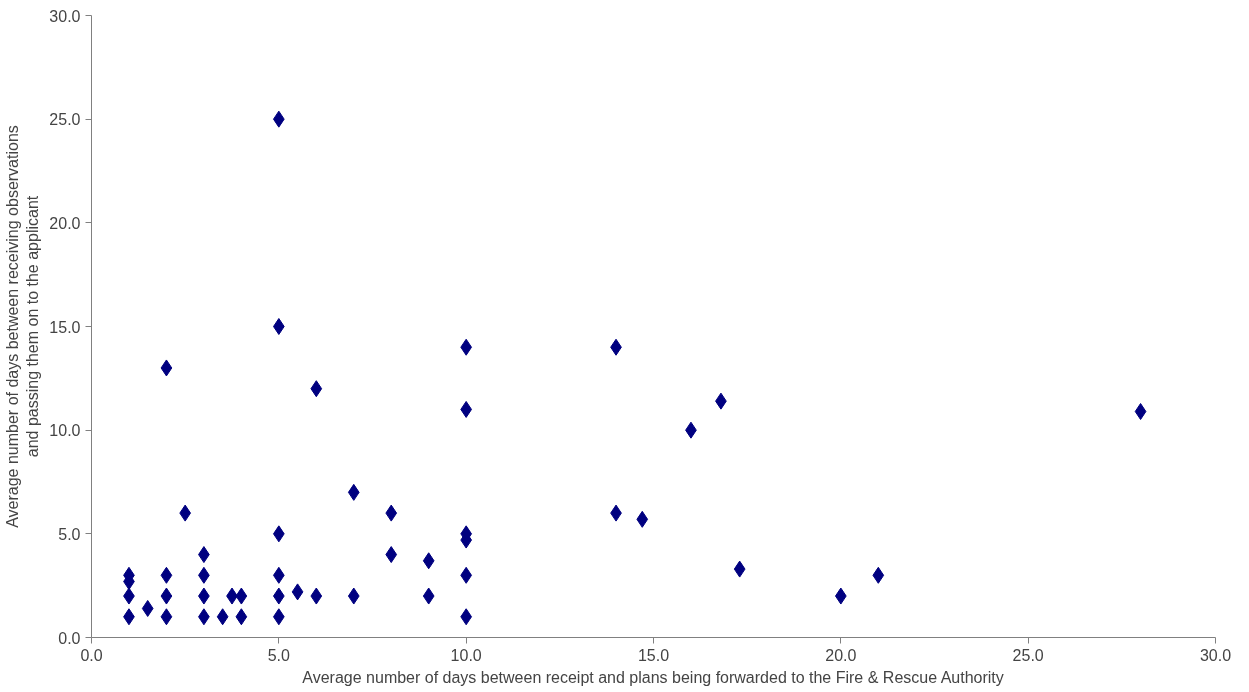 The width and height of the screenshot is (1249, 692). I want to click on x-tick-label: 25.0, so click(1028, 655).